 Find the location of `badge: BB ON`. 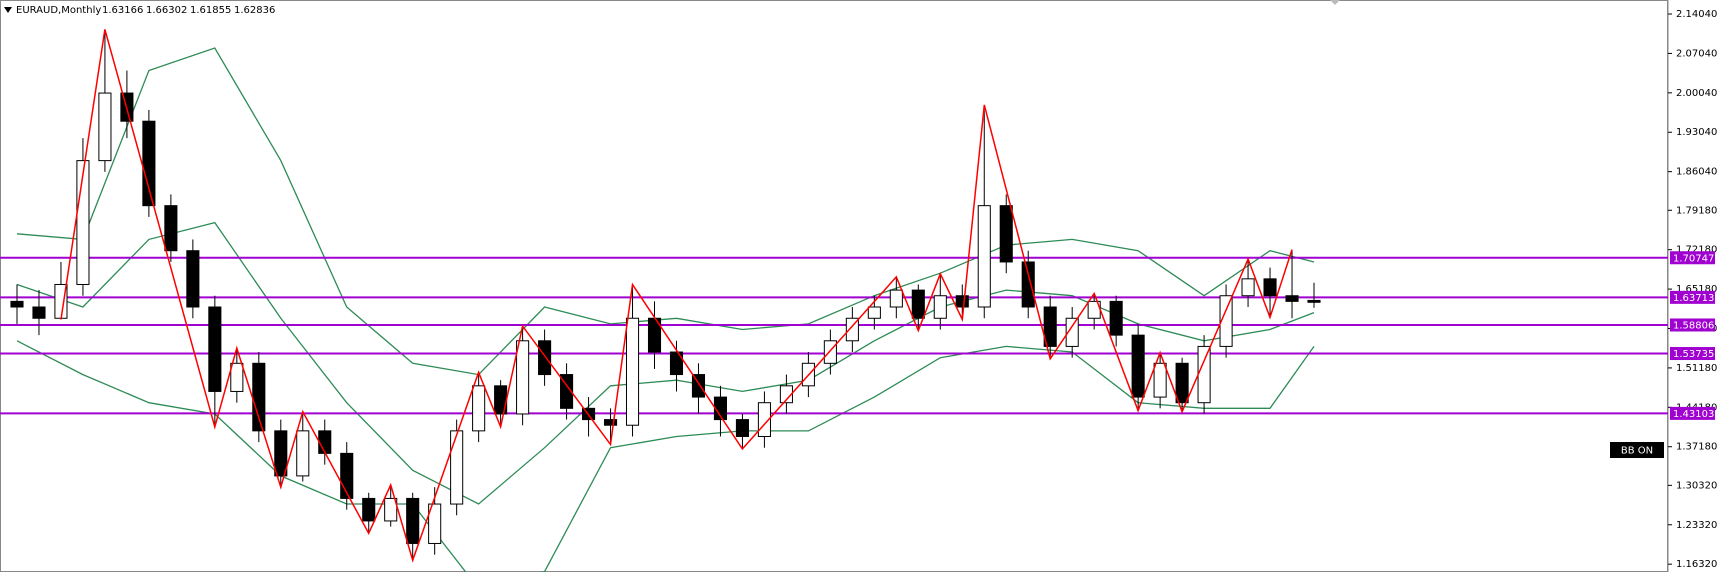

badge: BB ON is located at coordinates (1637, 451).